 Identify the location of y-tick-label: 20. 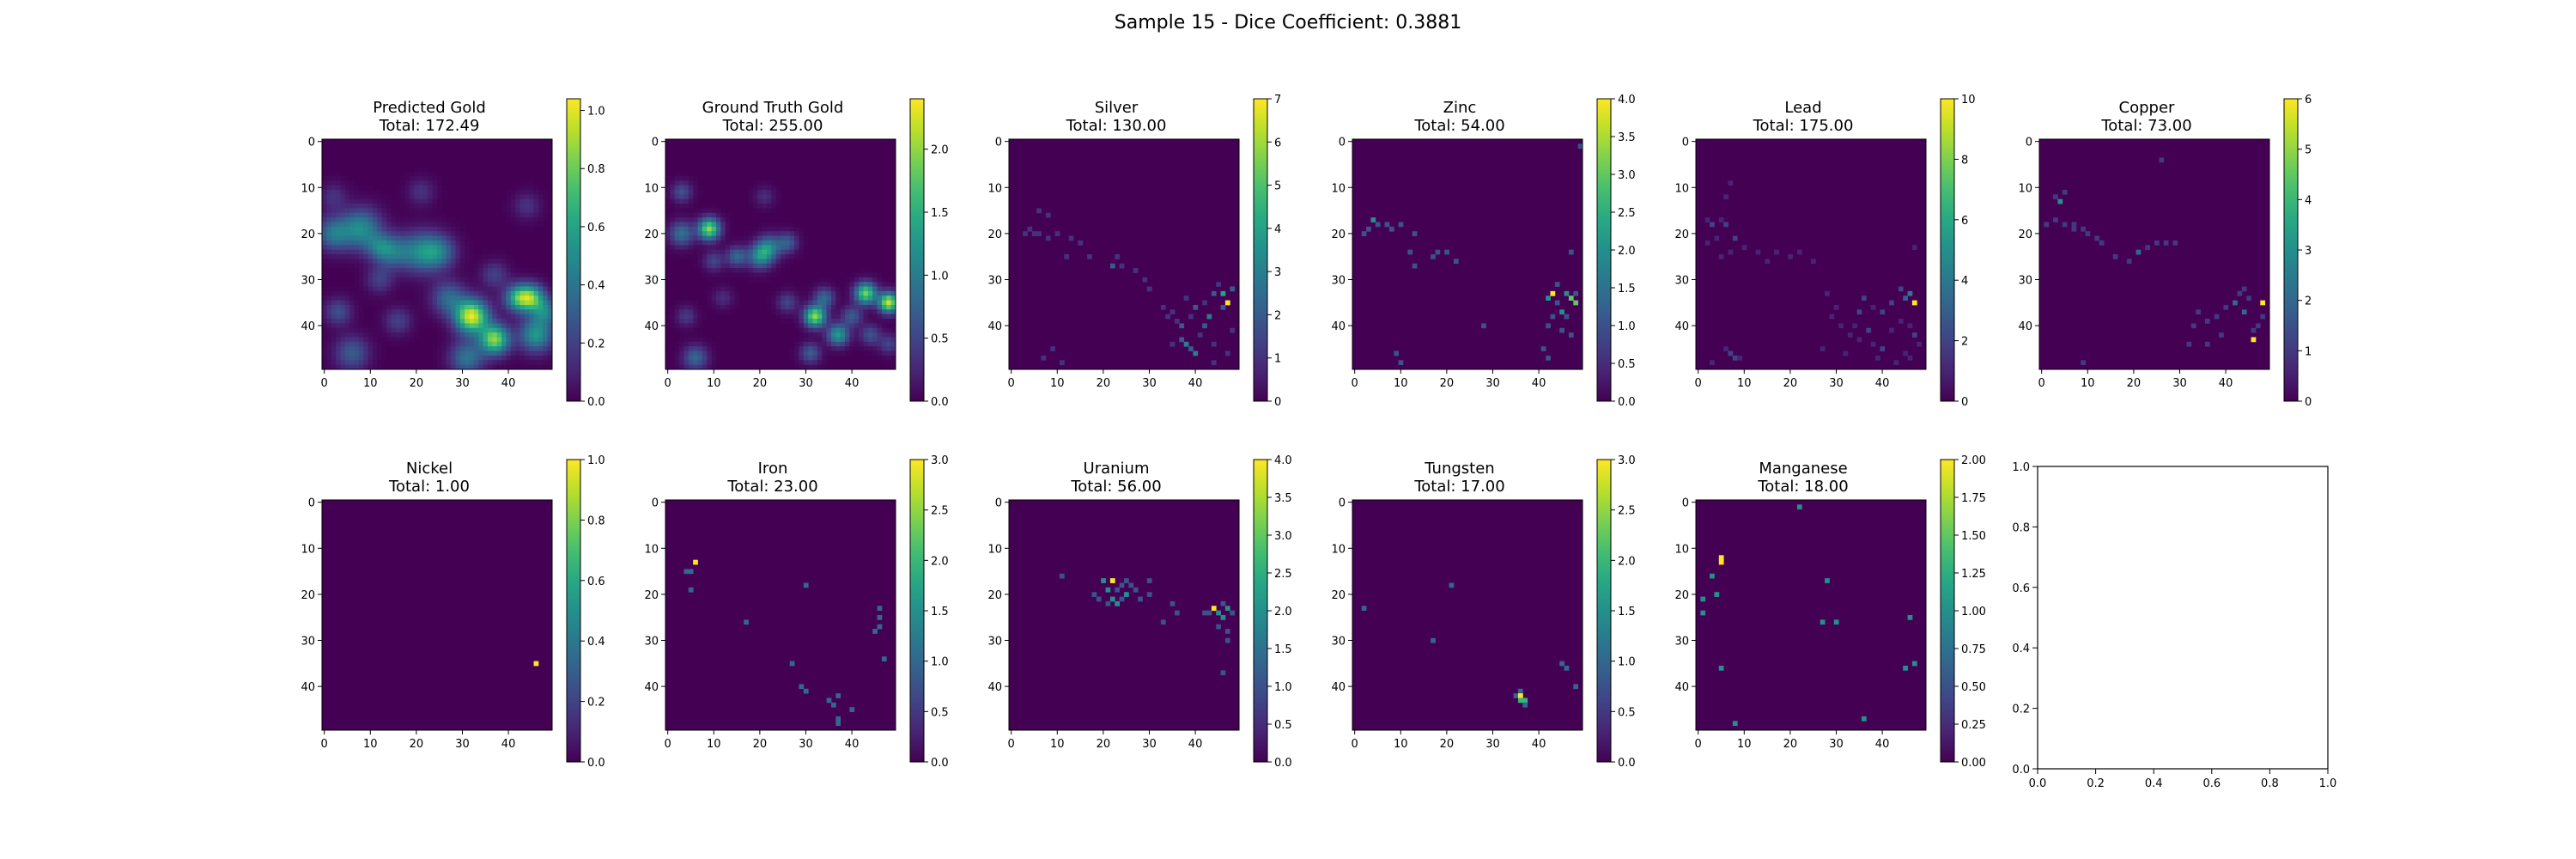
(995, 235).